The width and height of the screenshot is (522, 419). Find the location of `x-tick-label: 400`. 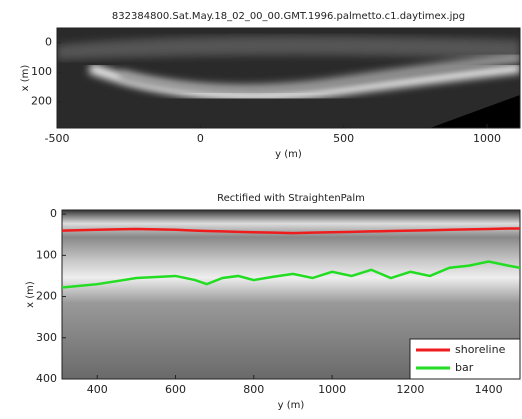

x-tick-label: 400 is located at coordinates (97, 389).